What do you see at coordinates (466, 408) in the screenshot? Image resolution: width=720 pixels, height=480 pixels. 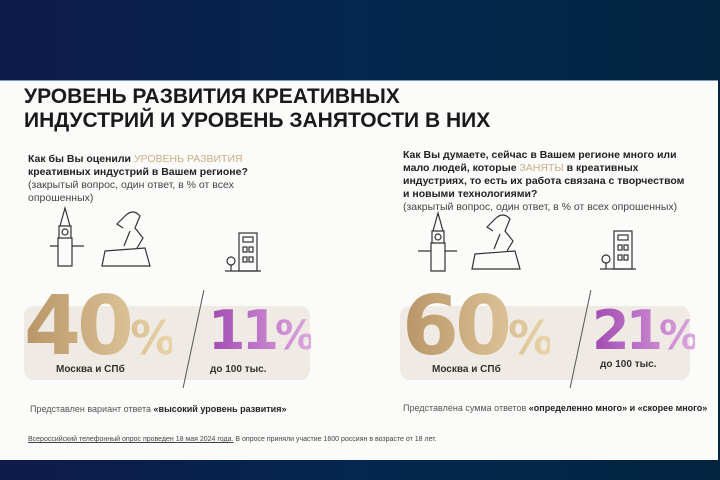 I see `note-text: Представлена сумма ответов` at bounding box center [466, 408].